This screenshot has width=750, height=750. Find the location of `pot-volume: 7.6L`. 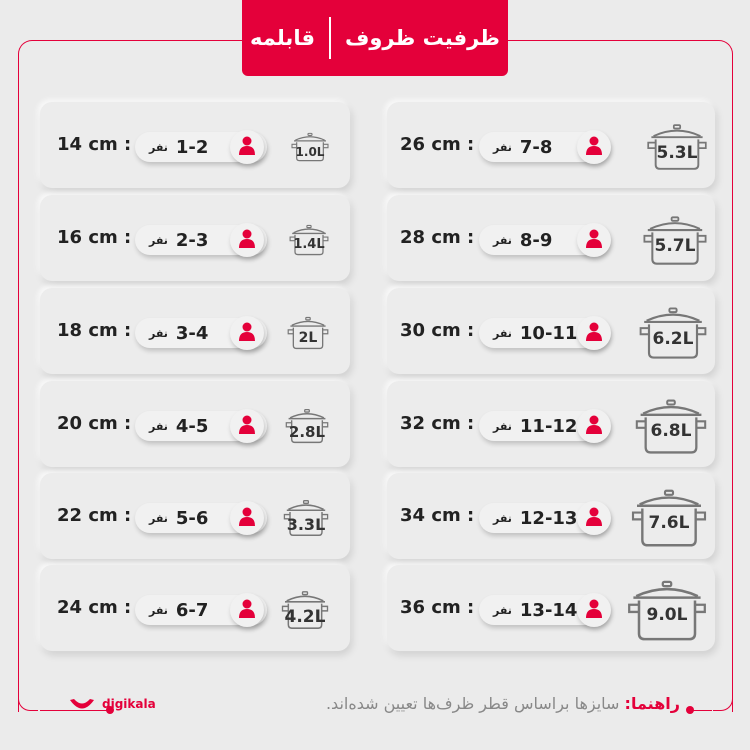

pot-volume: 7.6L is located at coordinates (669, 523).